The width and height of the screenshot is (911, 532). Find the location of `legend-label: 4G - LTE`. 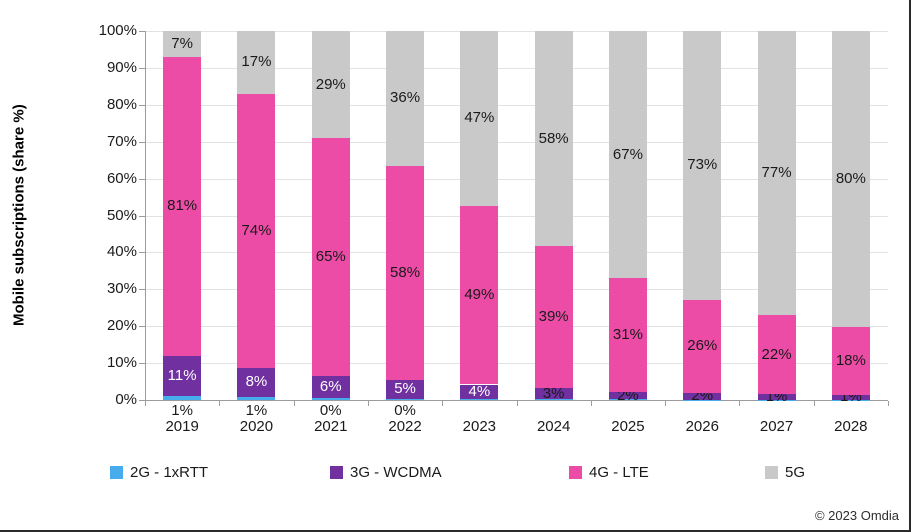

legend-label: 4G - LTE is located at coordinates (619, 472).